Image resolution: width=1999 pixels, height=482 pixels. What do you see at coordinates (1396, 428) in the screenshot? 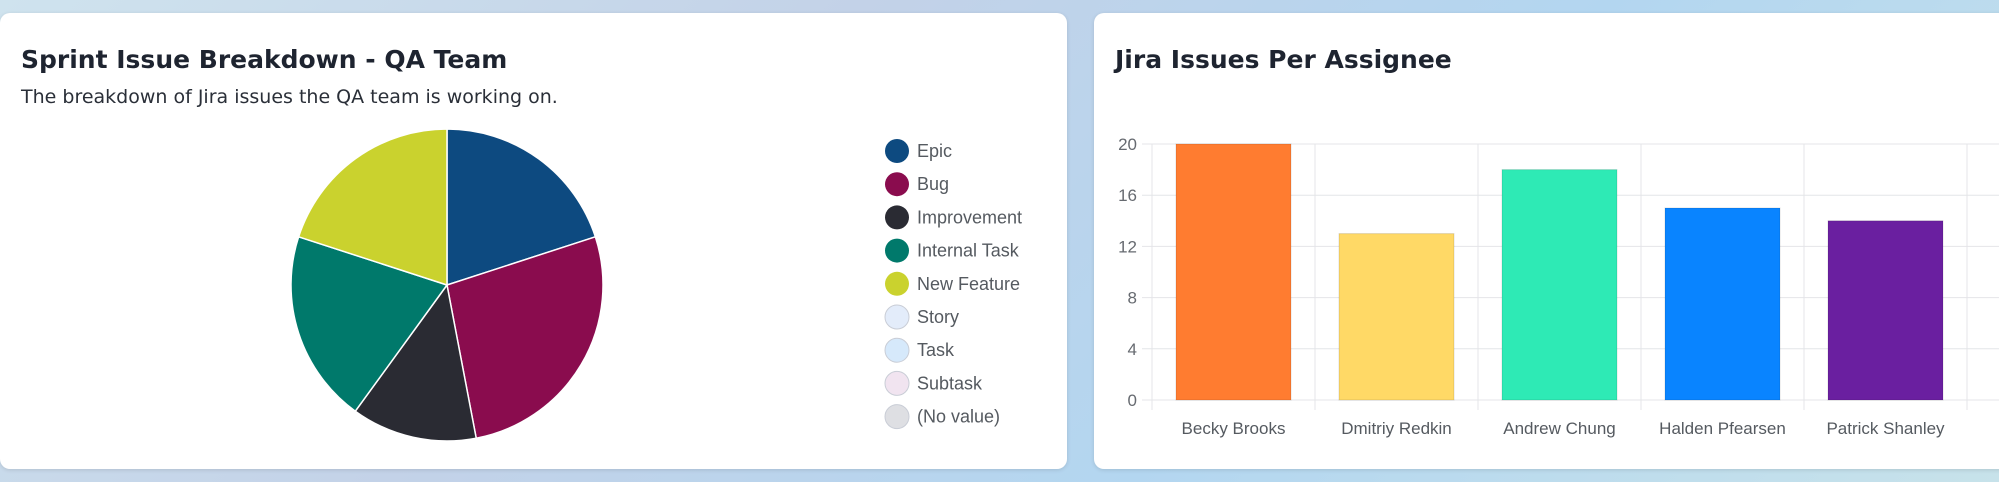
I see `x-tick-label: Dmitriy Redkin` at bounding box center [1396, 428].